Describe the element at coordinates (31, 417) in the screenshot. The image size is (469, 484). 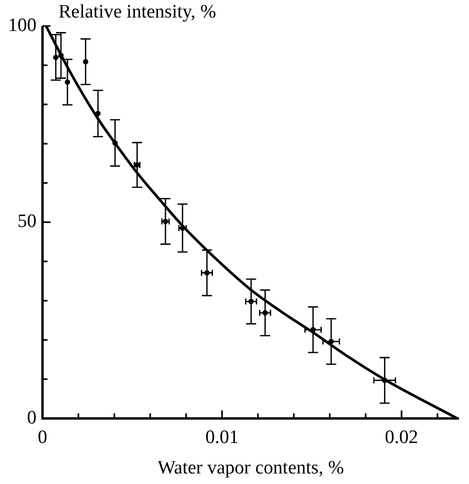
I see `y-tick-label: 0` at that location.